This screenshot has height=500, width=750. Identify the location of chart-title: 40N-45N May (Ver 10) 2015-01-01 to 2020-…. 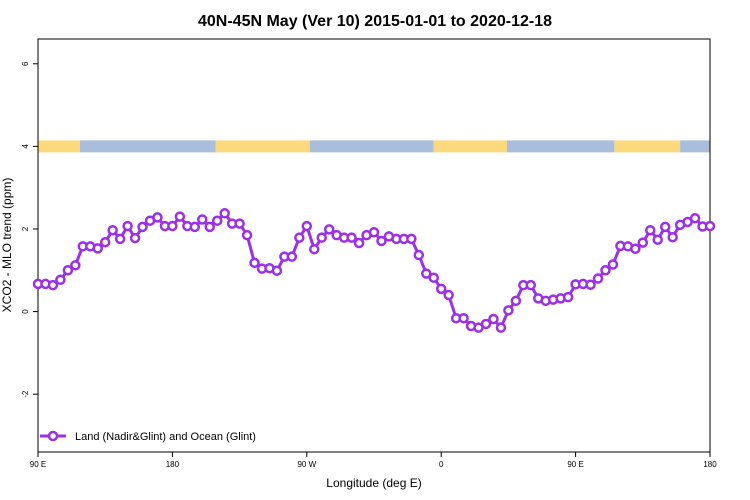
(375, 21).